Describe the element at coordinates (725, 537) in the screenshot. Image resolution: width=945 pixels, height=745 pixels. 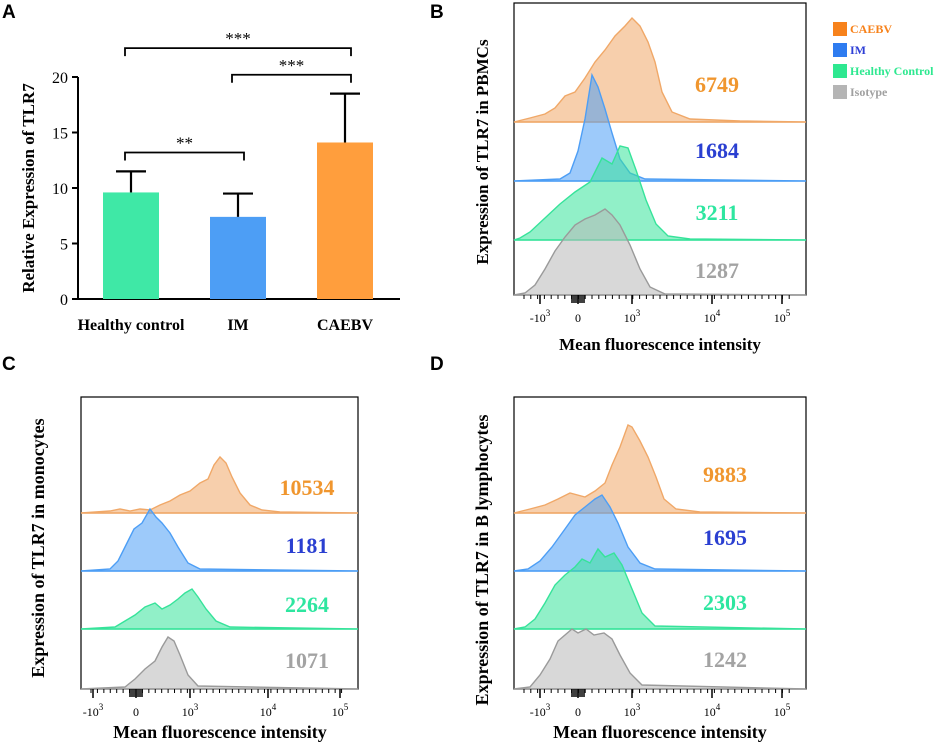
I see `mfi-value-im: 1695` at that location.